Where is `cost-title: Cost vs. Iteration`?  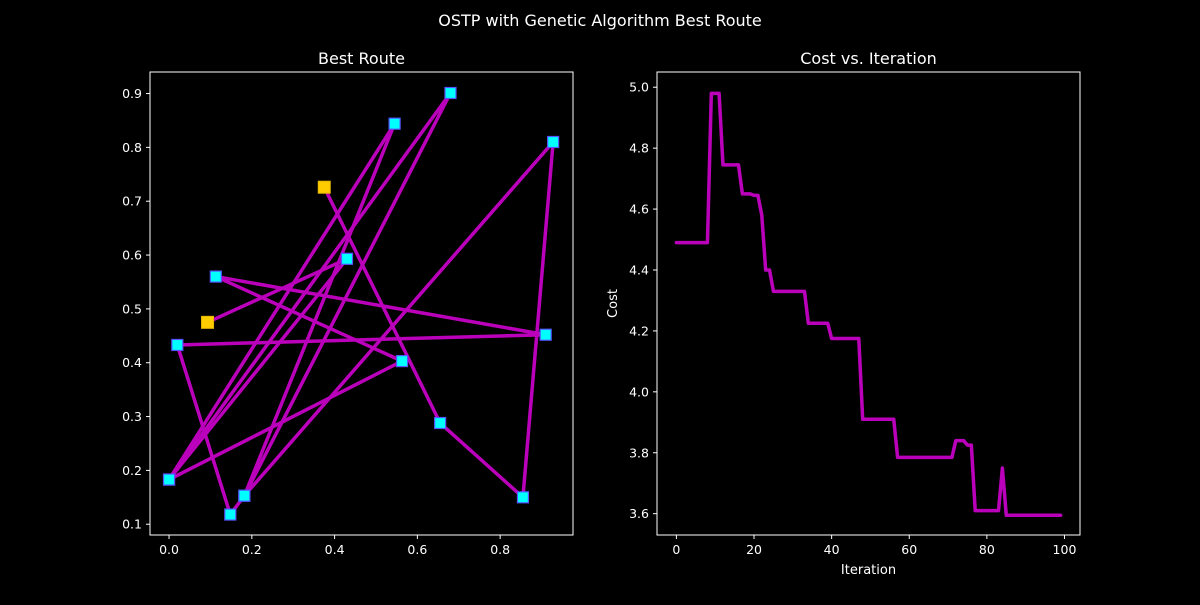 cost-title: Cost vs. Iteration is located at coordinates (868, 58).